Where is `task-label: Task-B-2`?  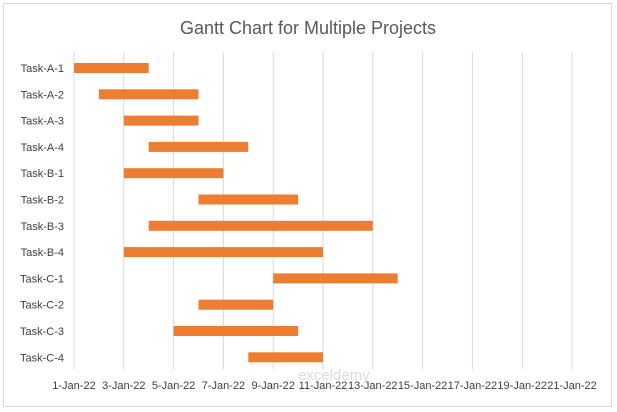
task-label: Task-B-2 is located at coordinates (42, 201).